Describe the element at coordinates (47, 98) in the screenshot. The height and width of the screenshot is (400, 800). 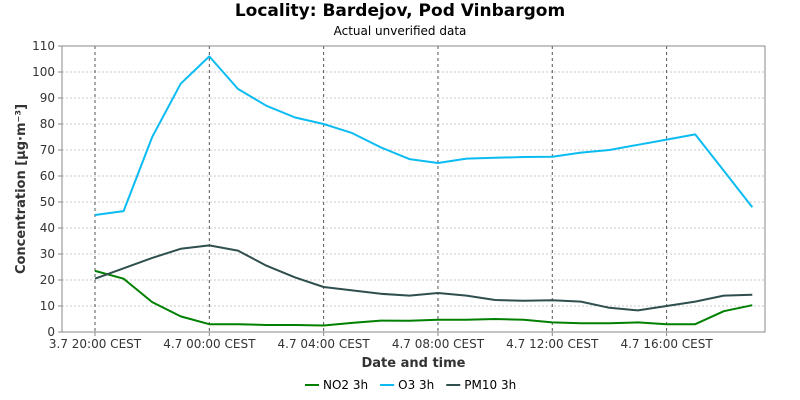
I see `y-tick-label: 90` at that location.